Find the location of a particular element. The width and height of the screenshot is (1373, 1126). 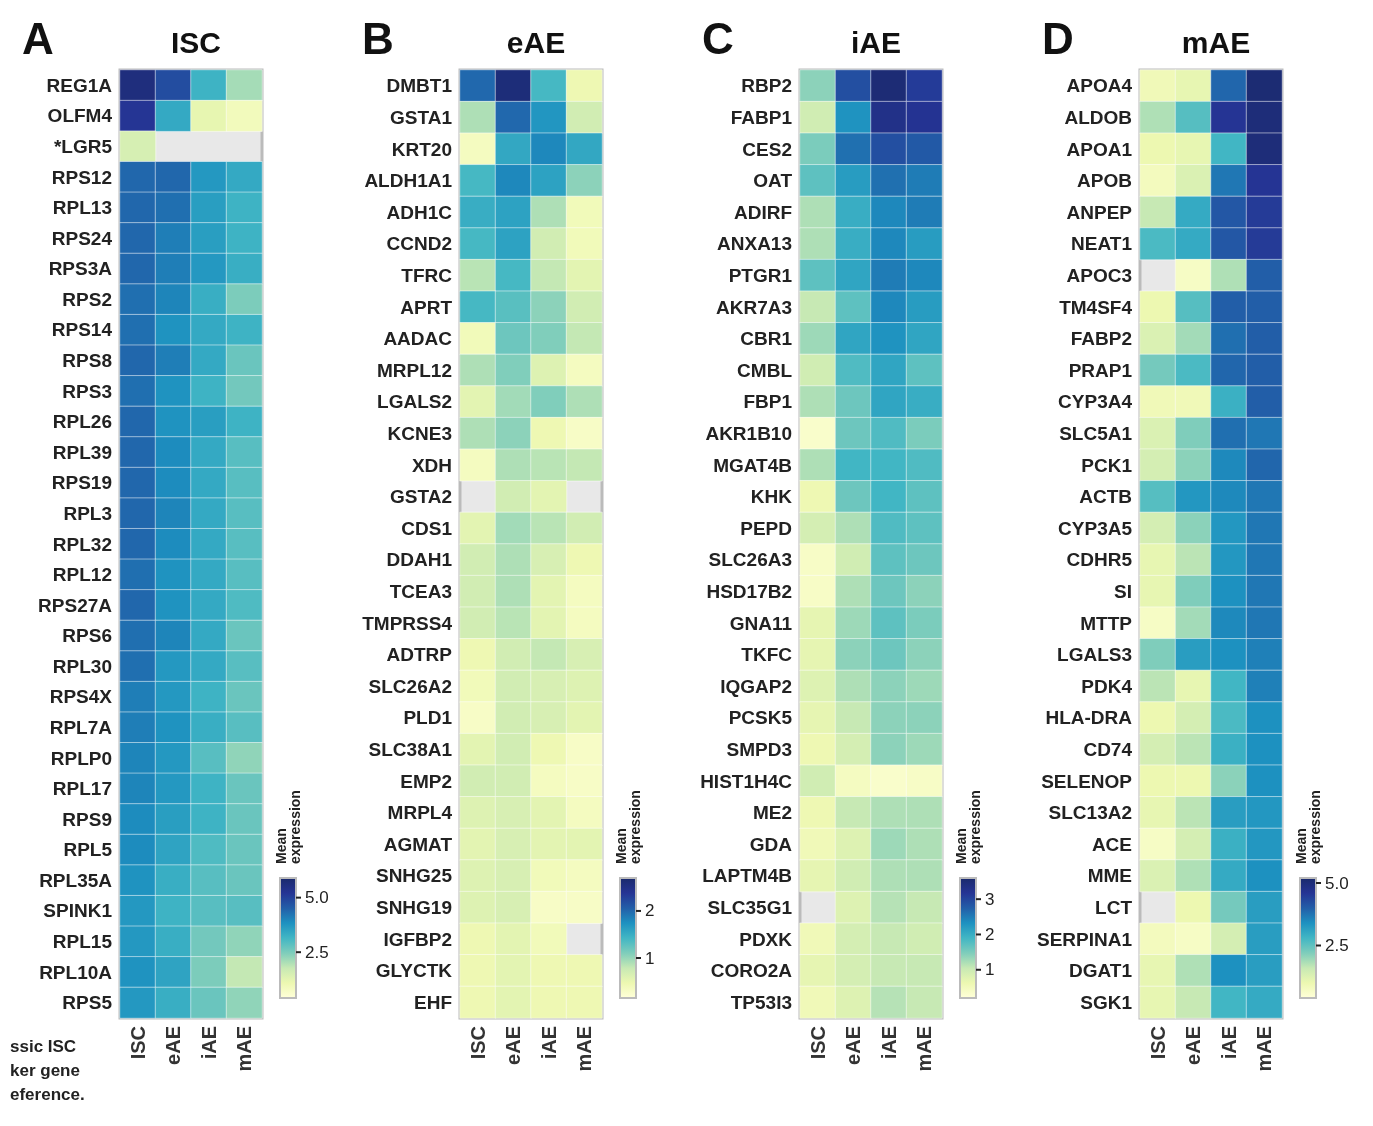

y-tick-label: RPL26 is located at coordinates (82, 422).